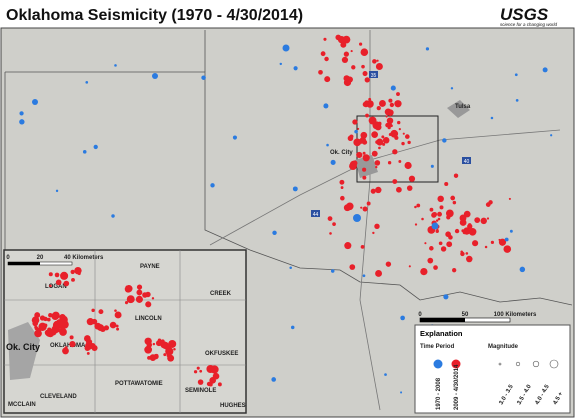 The width and height of the screenshot is (575, 418). I want to click on county-label: MCCLAIN, so click(22, 405).